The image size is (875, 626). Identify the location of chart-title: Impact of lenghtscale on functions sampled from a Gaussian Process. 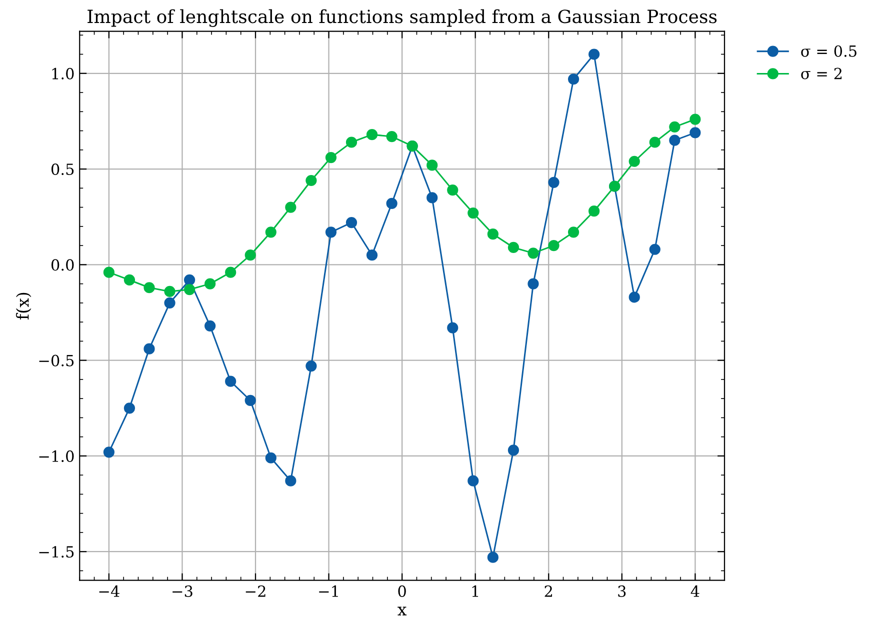
(402, 18).